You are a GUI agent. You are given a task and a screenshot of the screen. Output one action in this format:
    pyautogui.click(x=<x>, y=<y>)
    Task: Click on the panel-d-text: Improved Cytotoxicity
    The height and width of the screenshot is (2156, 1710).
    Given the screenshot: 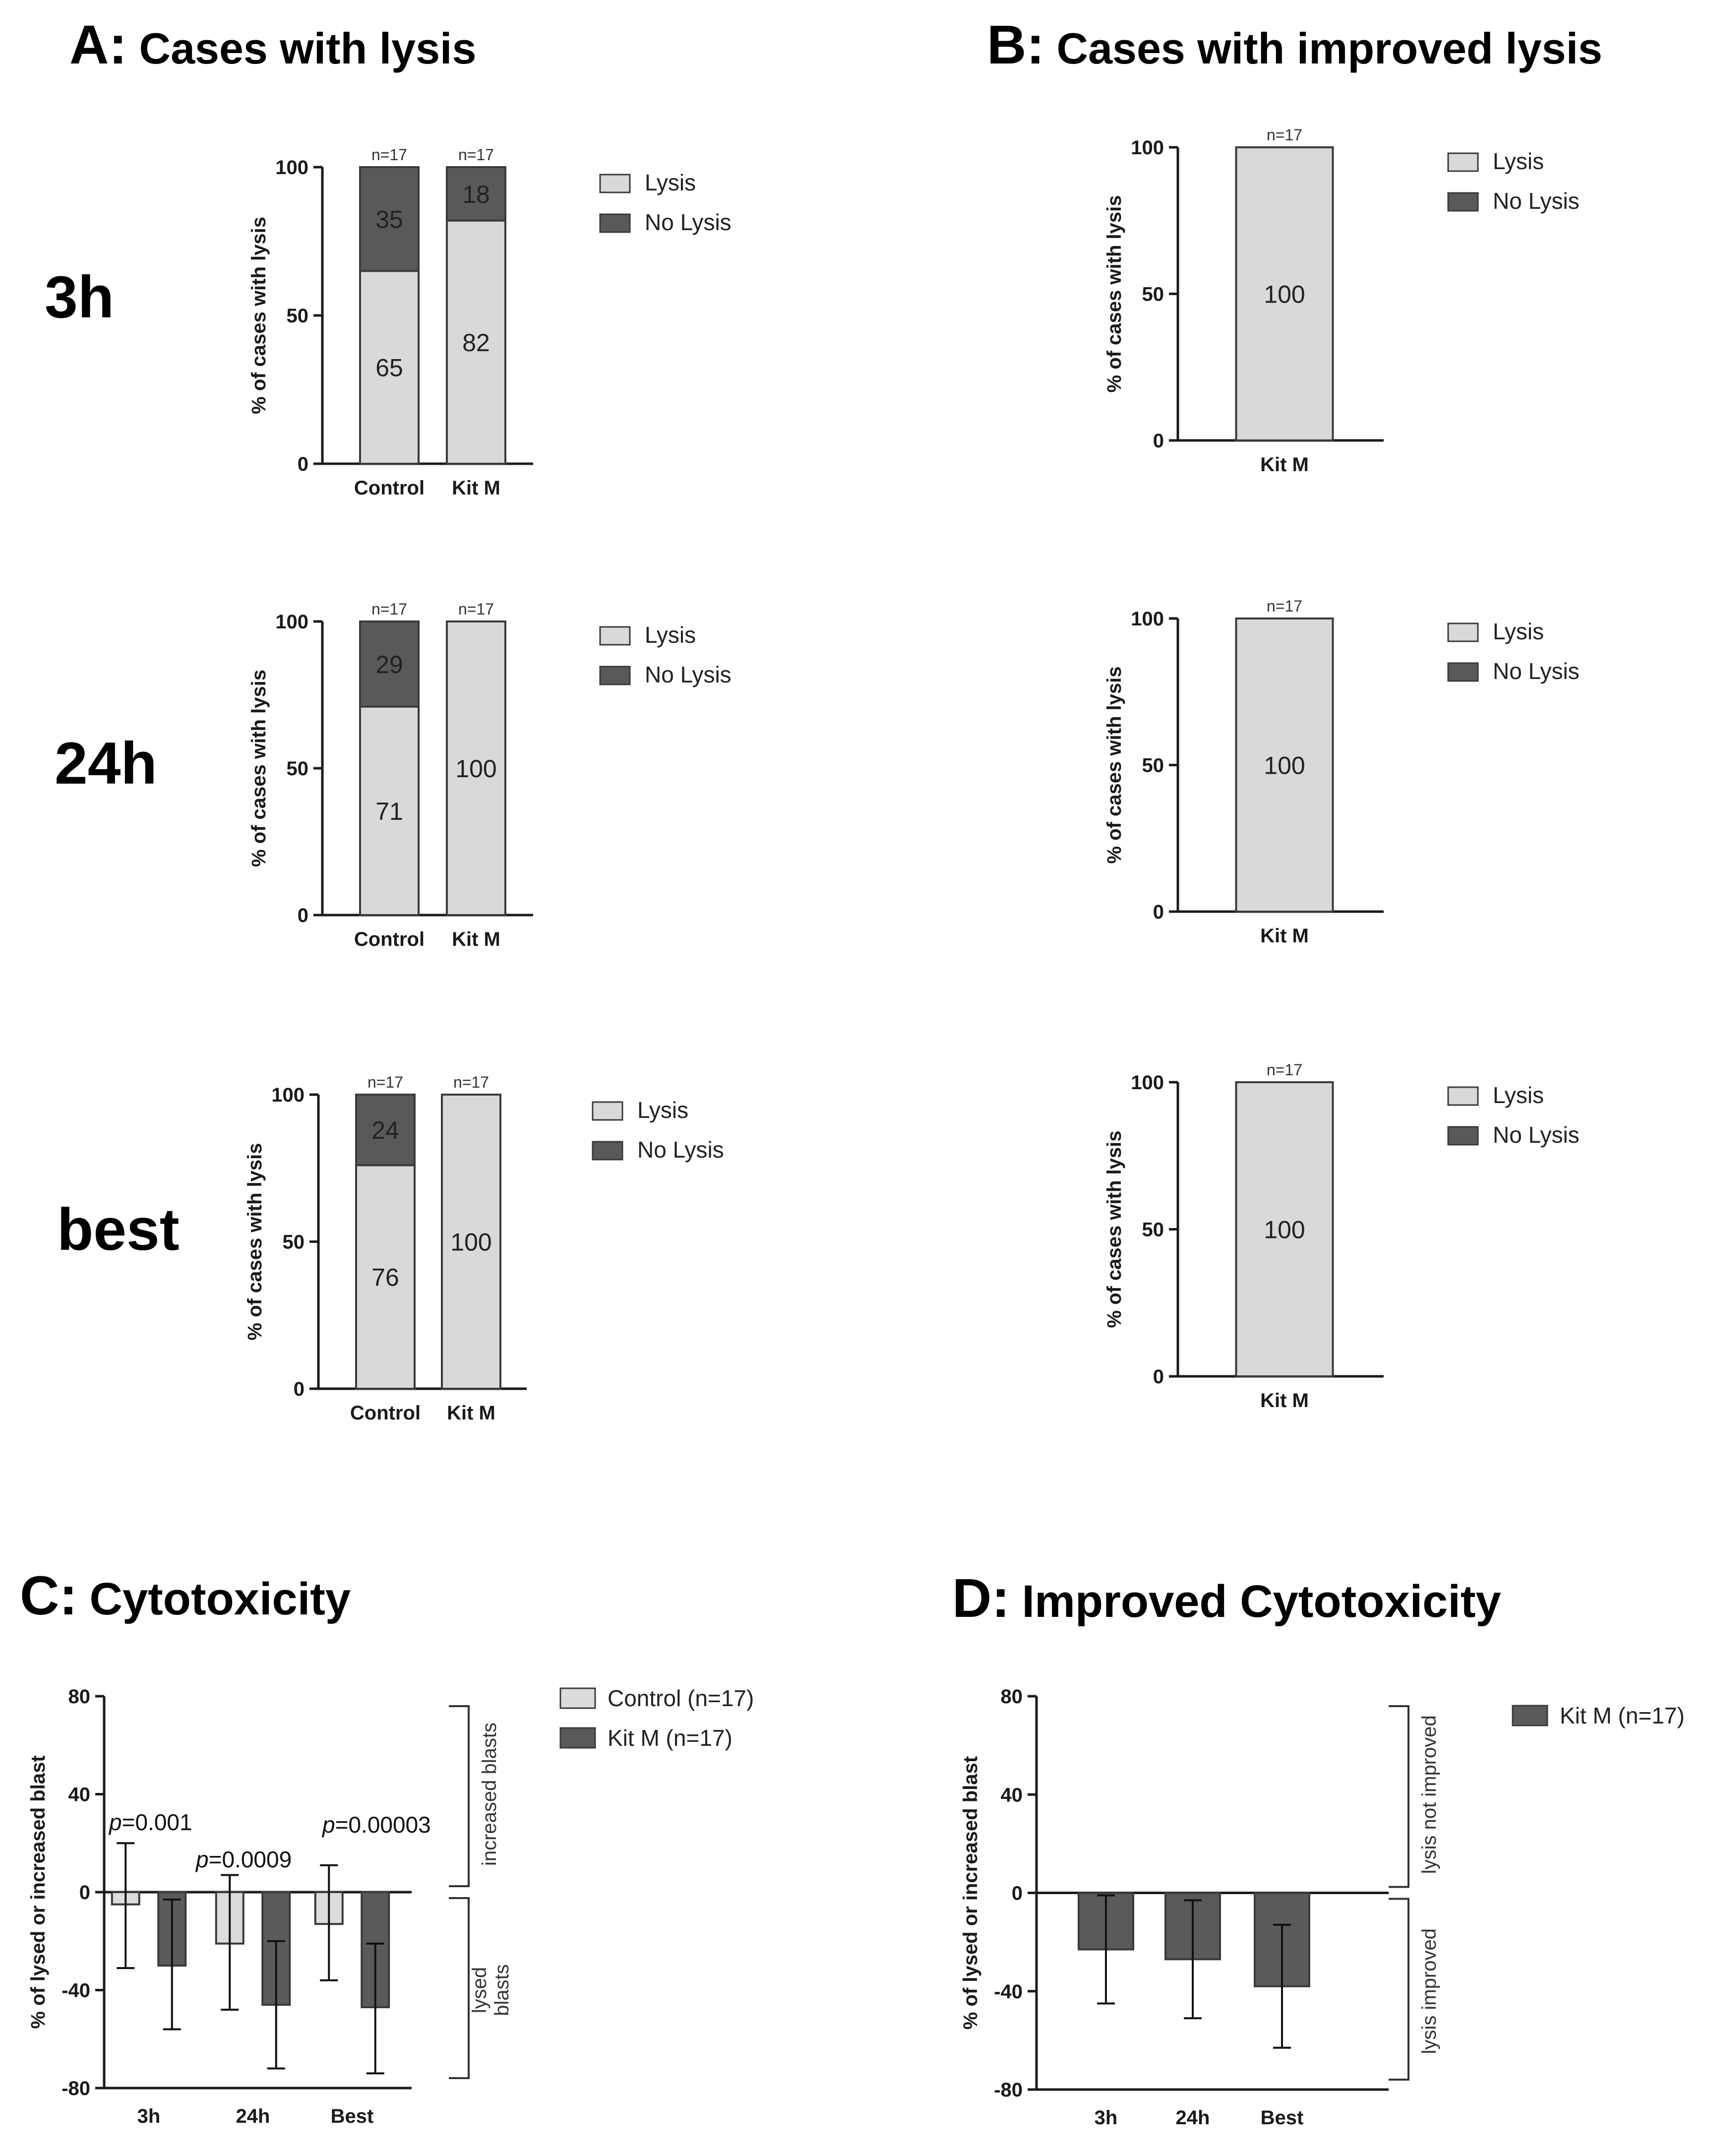 What is the action you would take?
    pyautogui.click(x=1262, y=1601)
    